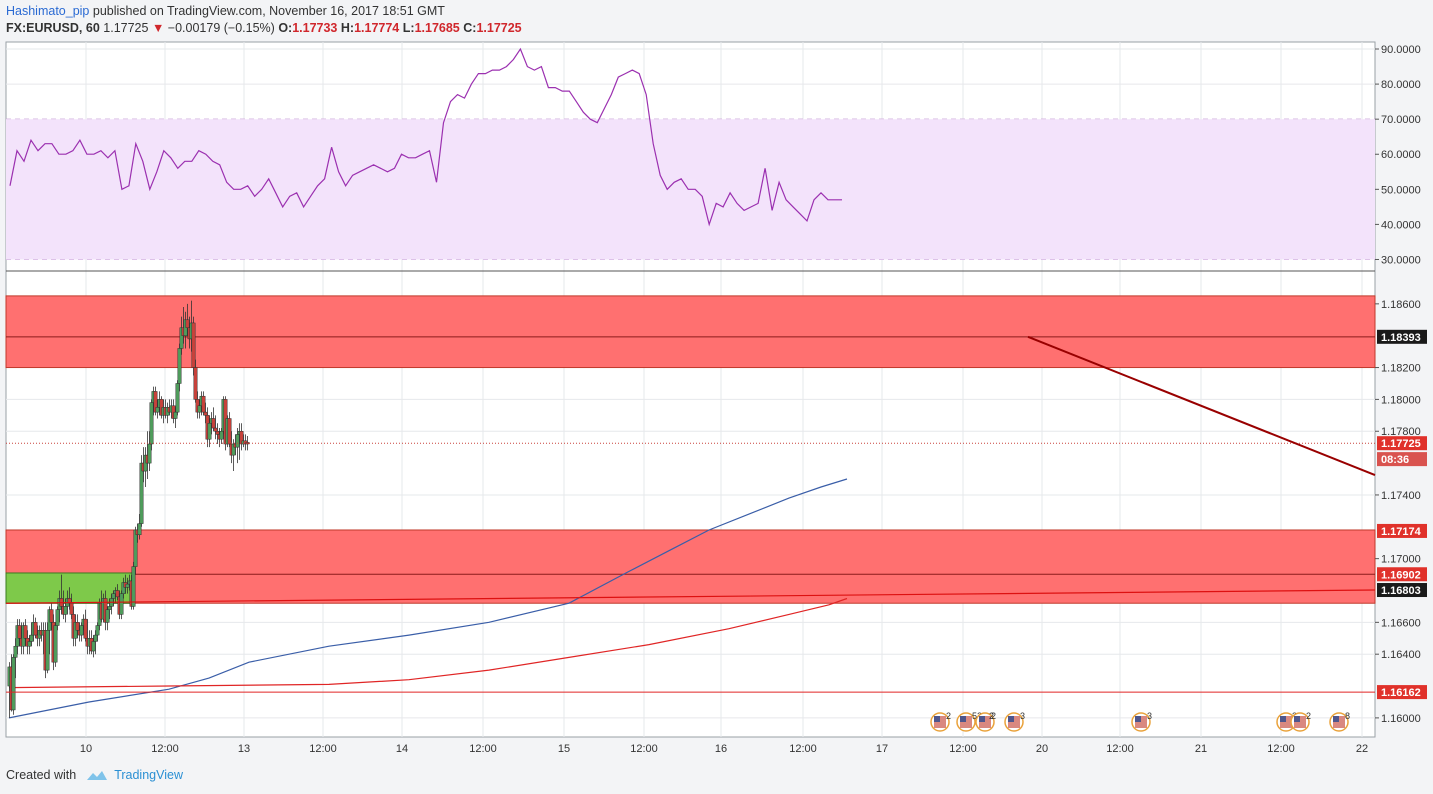 The width and height of the screenshot is (1433, 794). I want to click on event-flag-icon: 8, so click(1339, 721).